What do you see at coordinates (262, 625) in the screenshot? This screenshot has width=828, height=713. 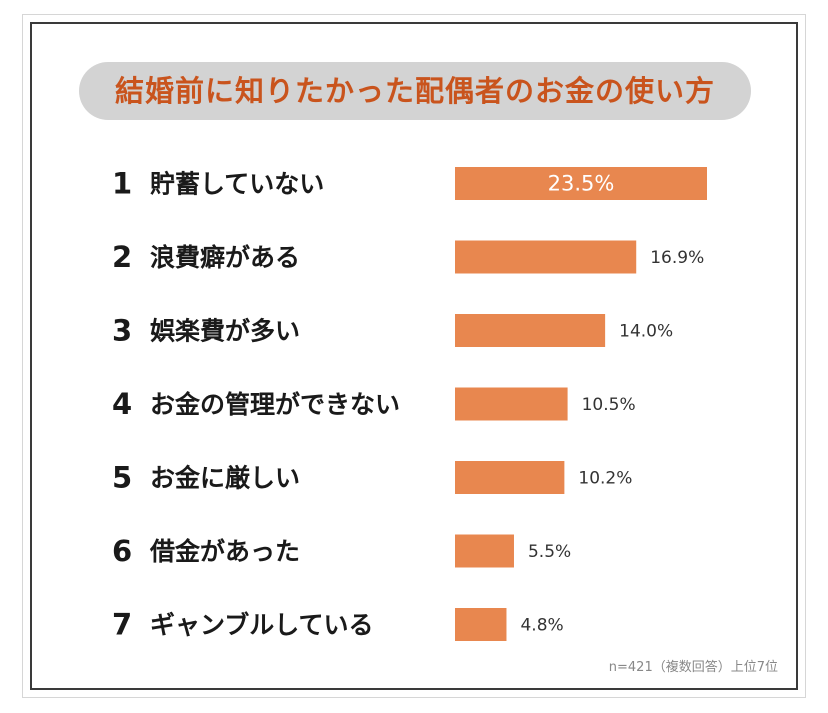 I see `category-label: ギャンブルしている` at bounding box center [262, 625].